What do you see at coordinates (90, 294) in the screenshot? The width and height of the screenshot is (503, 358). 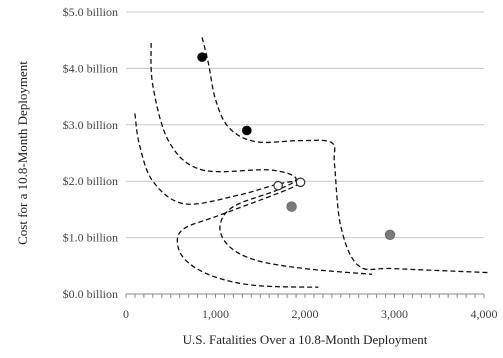 I see `y-tick-label: $0.0 billion` at bounding box center [90, 294].